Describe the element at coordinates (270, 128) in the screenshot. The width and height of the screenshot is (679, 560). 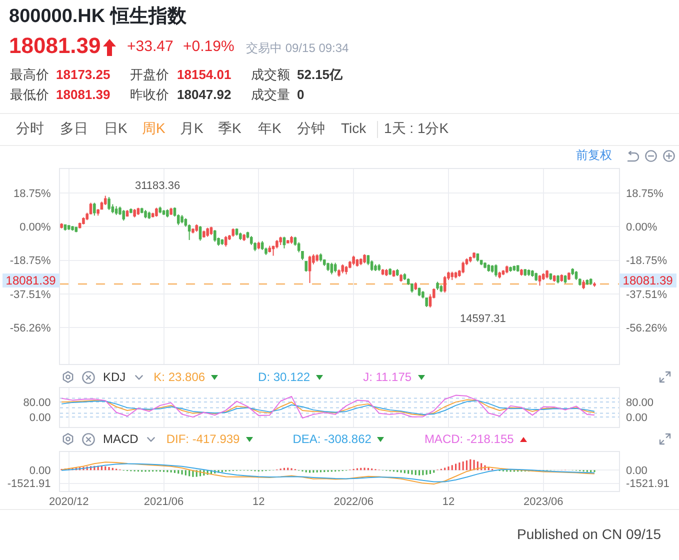
I see `text: 年K` at that location.